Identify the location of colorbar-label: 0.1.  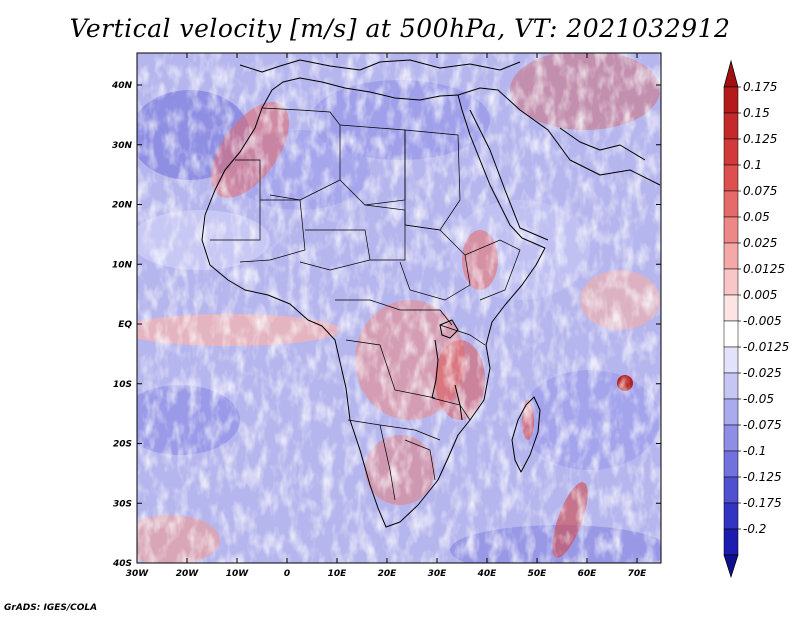
(752, 165).